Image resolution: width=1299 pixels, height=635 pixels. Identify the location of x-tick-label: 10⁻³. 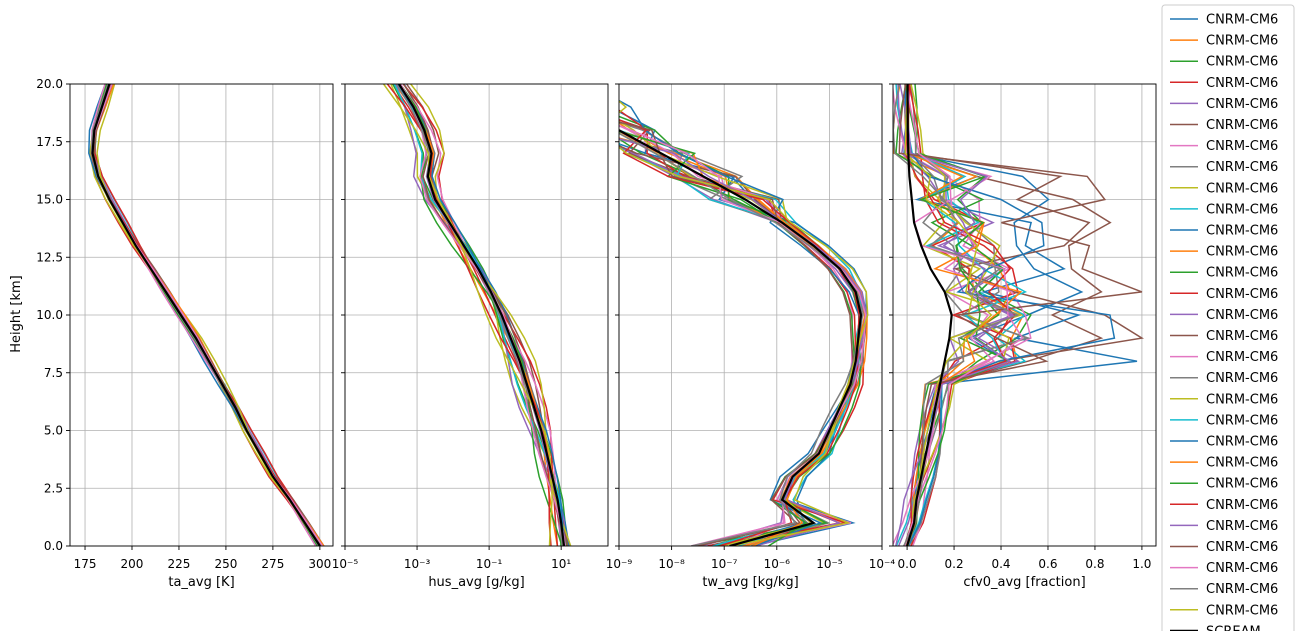
(417, 564).